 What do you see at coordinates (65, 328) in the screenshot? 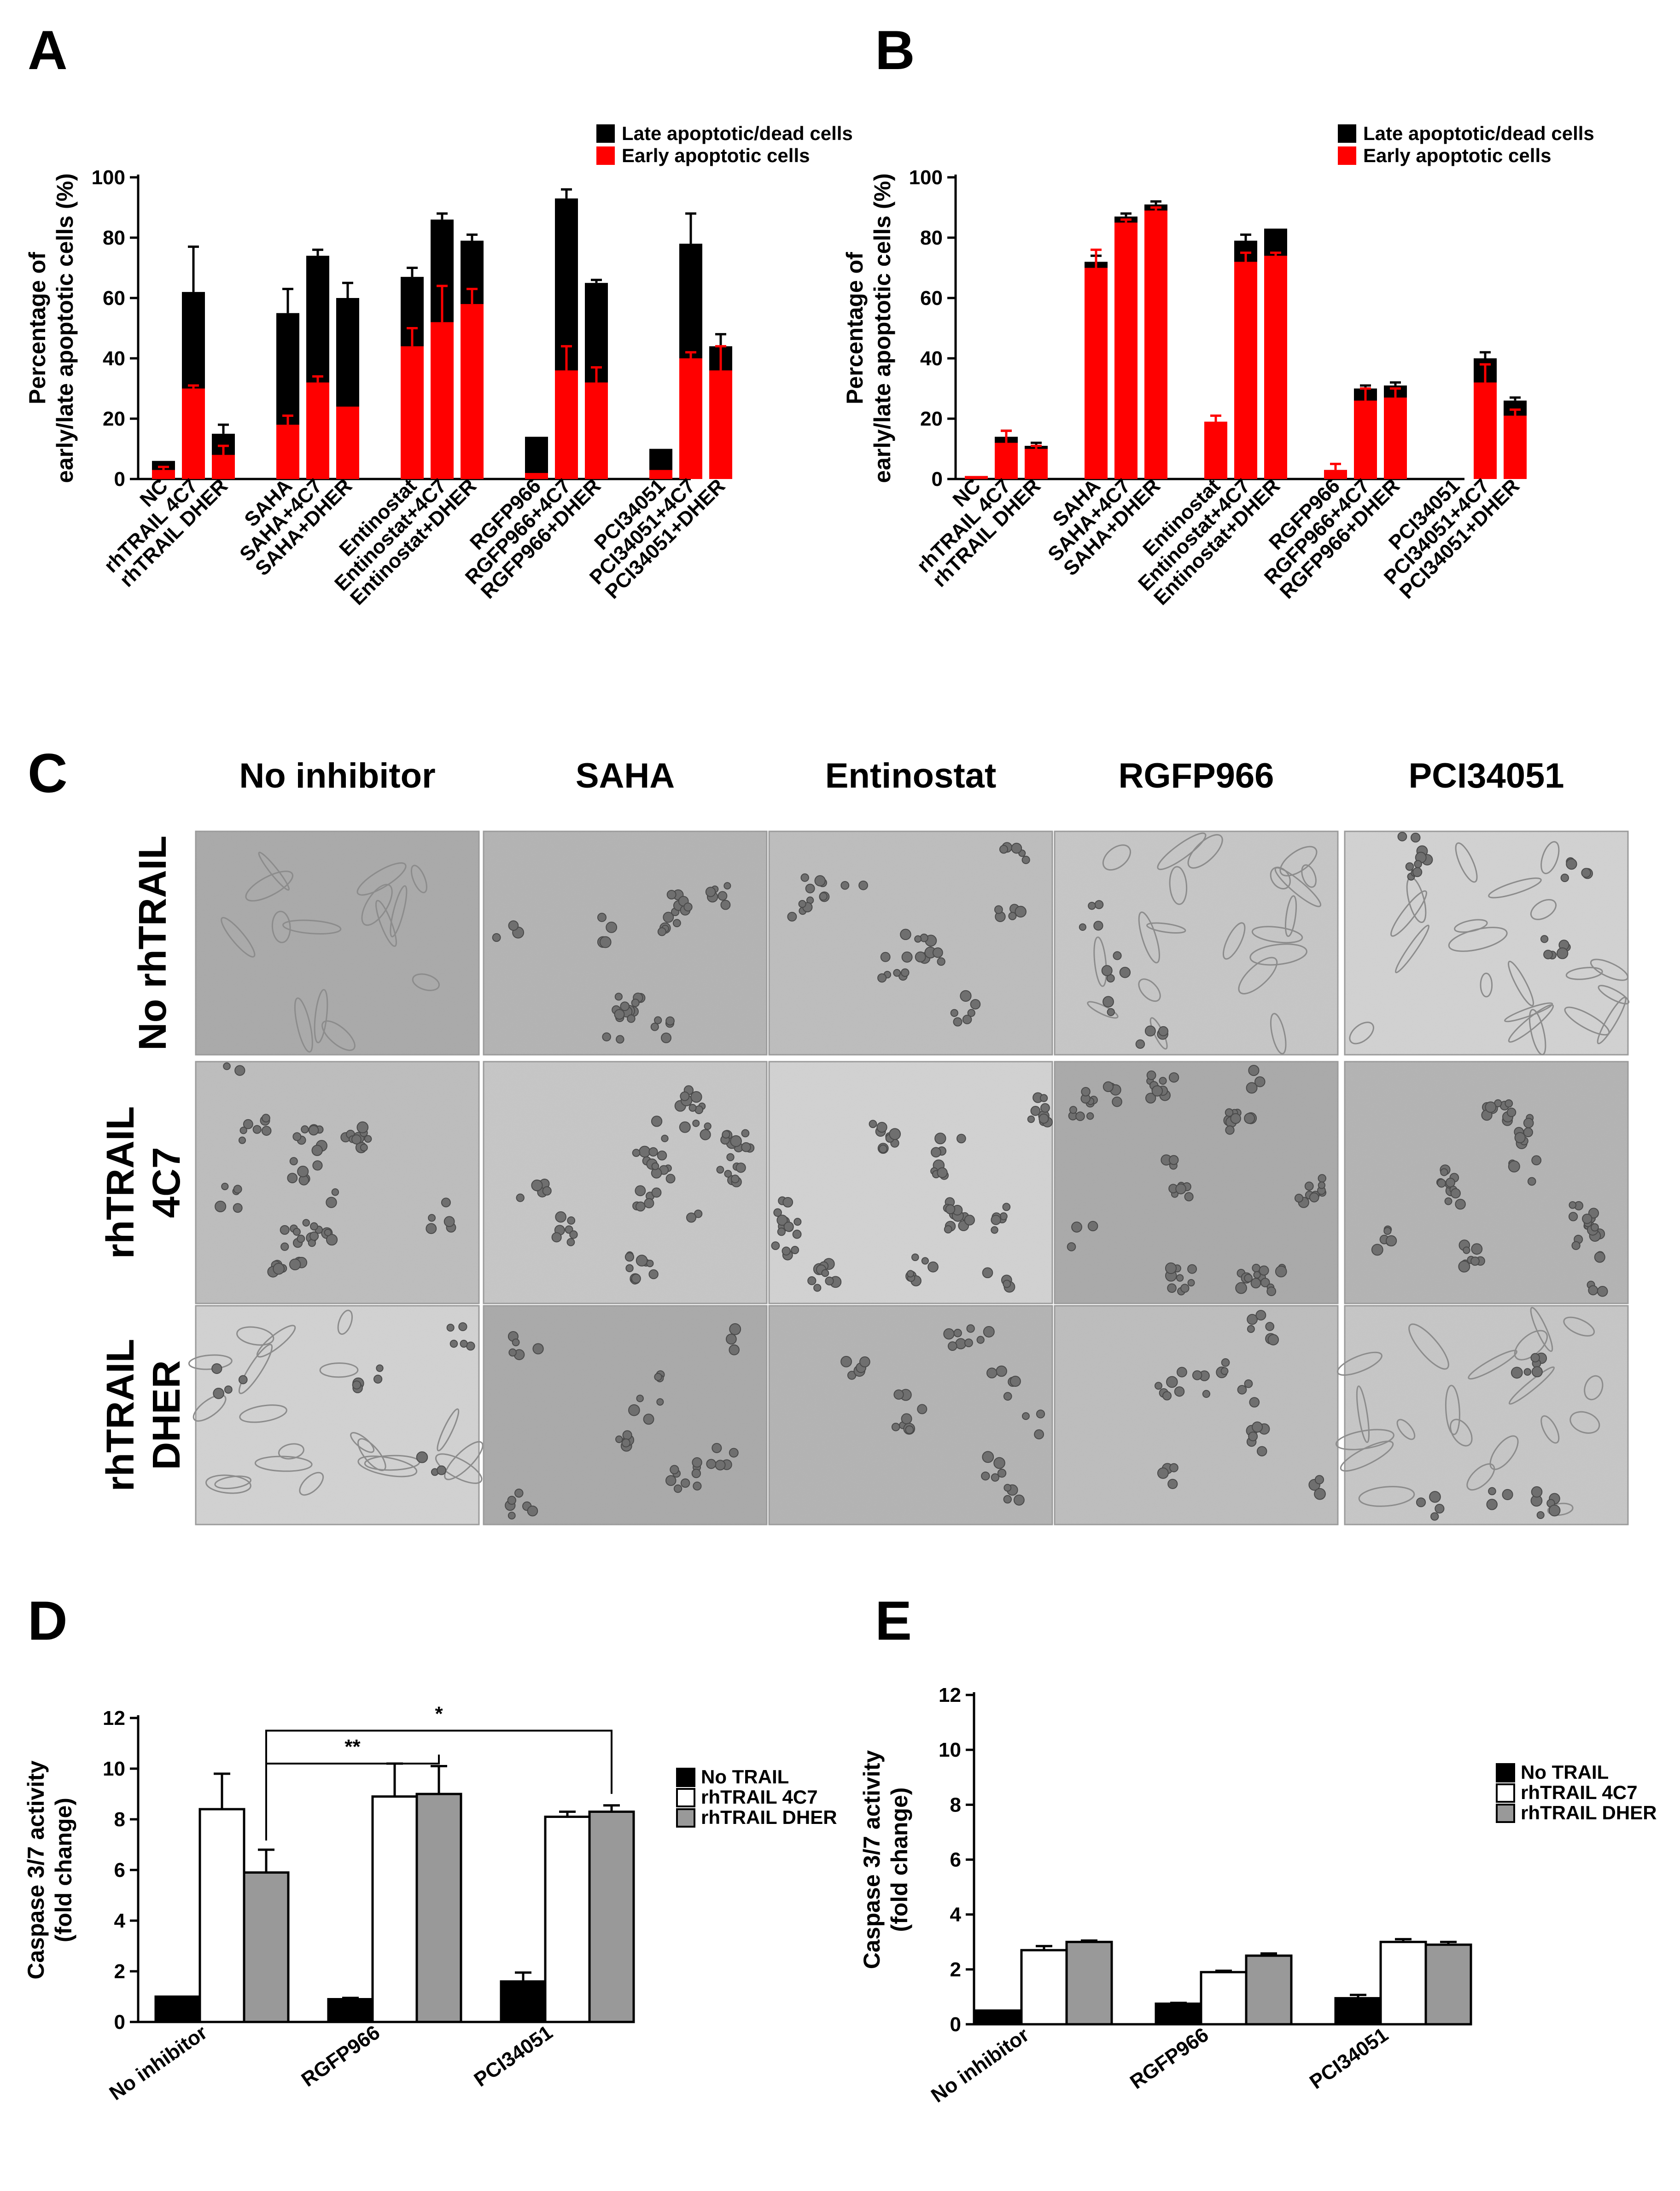
I see `y-axis-title-line2: early/late apoptotic cells (%)` at bounding box center [65, 328].